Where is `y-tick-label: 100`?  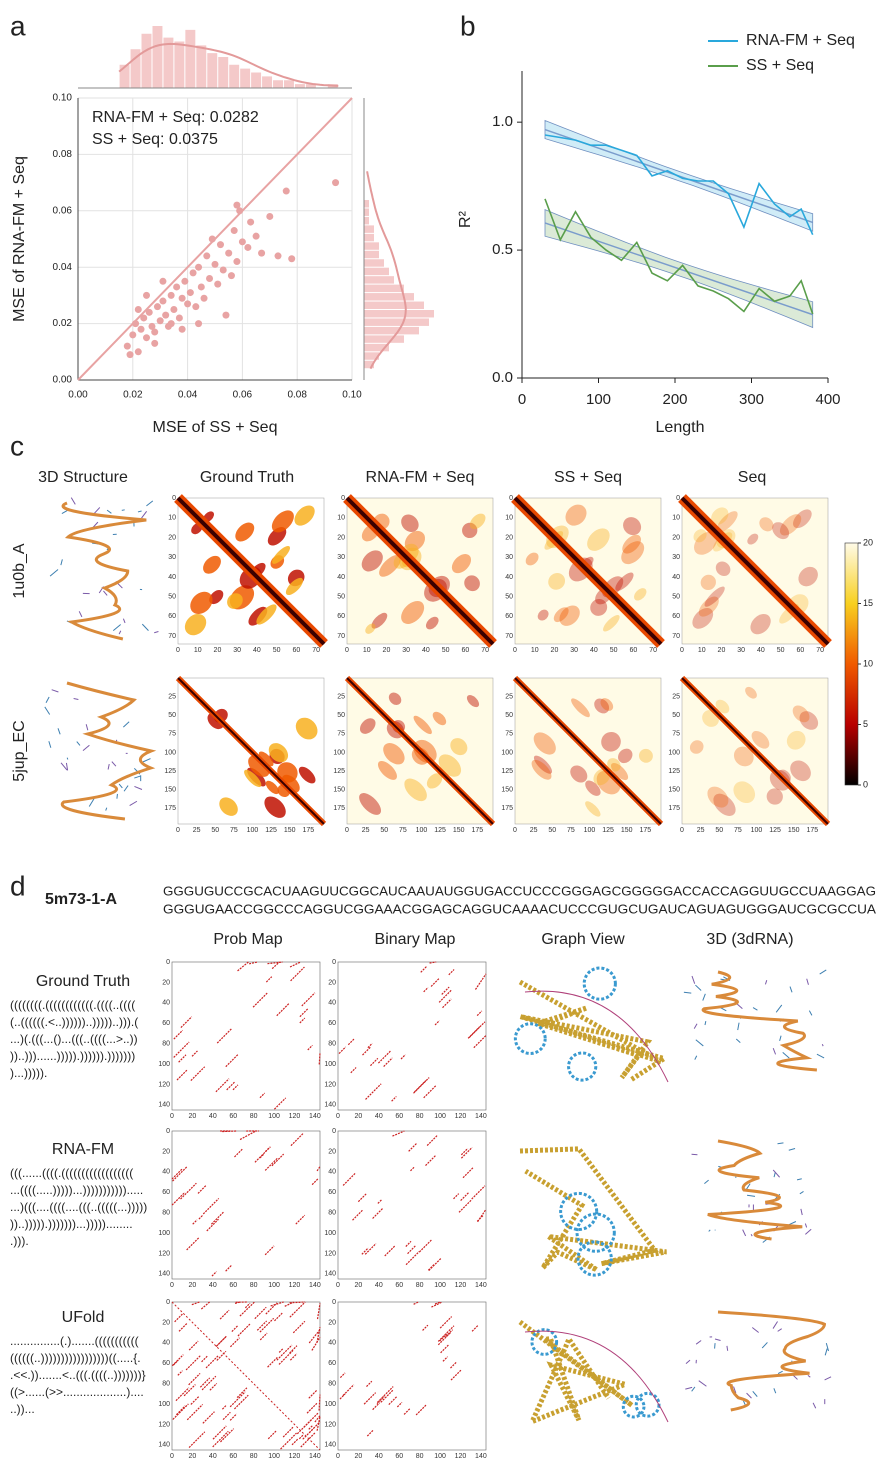 y-tick-label: 100 is located at coordinates (674, 752).